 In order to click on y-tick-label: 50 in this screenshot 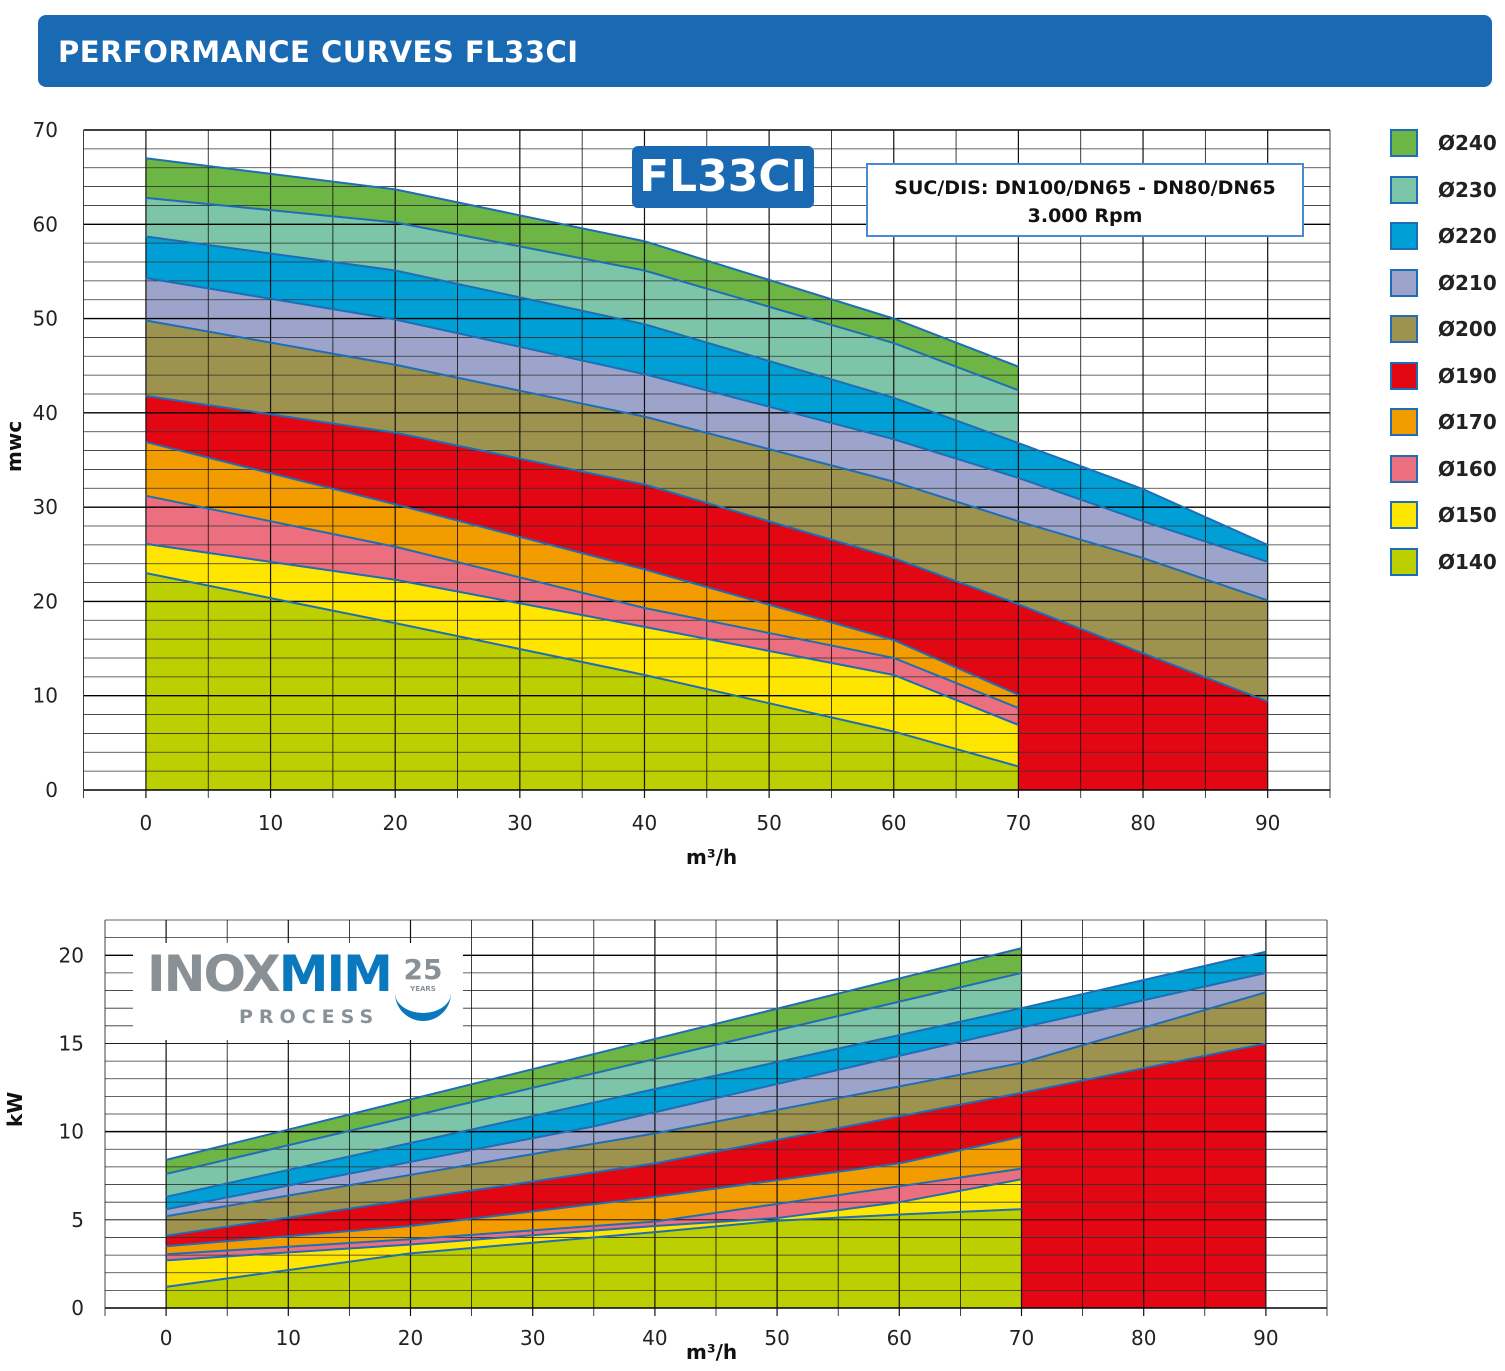, I will do `click(45, 319)`.